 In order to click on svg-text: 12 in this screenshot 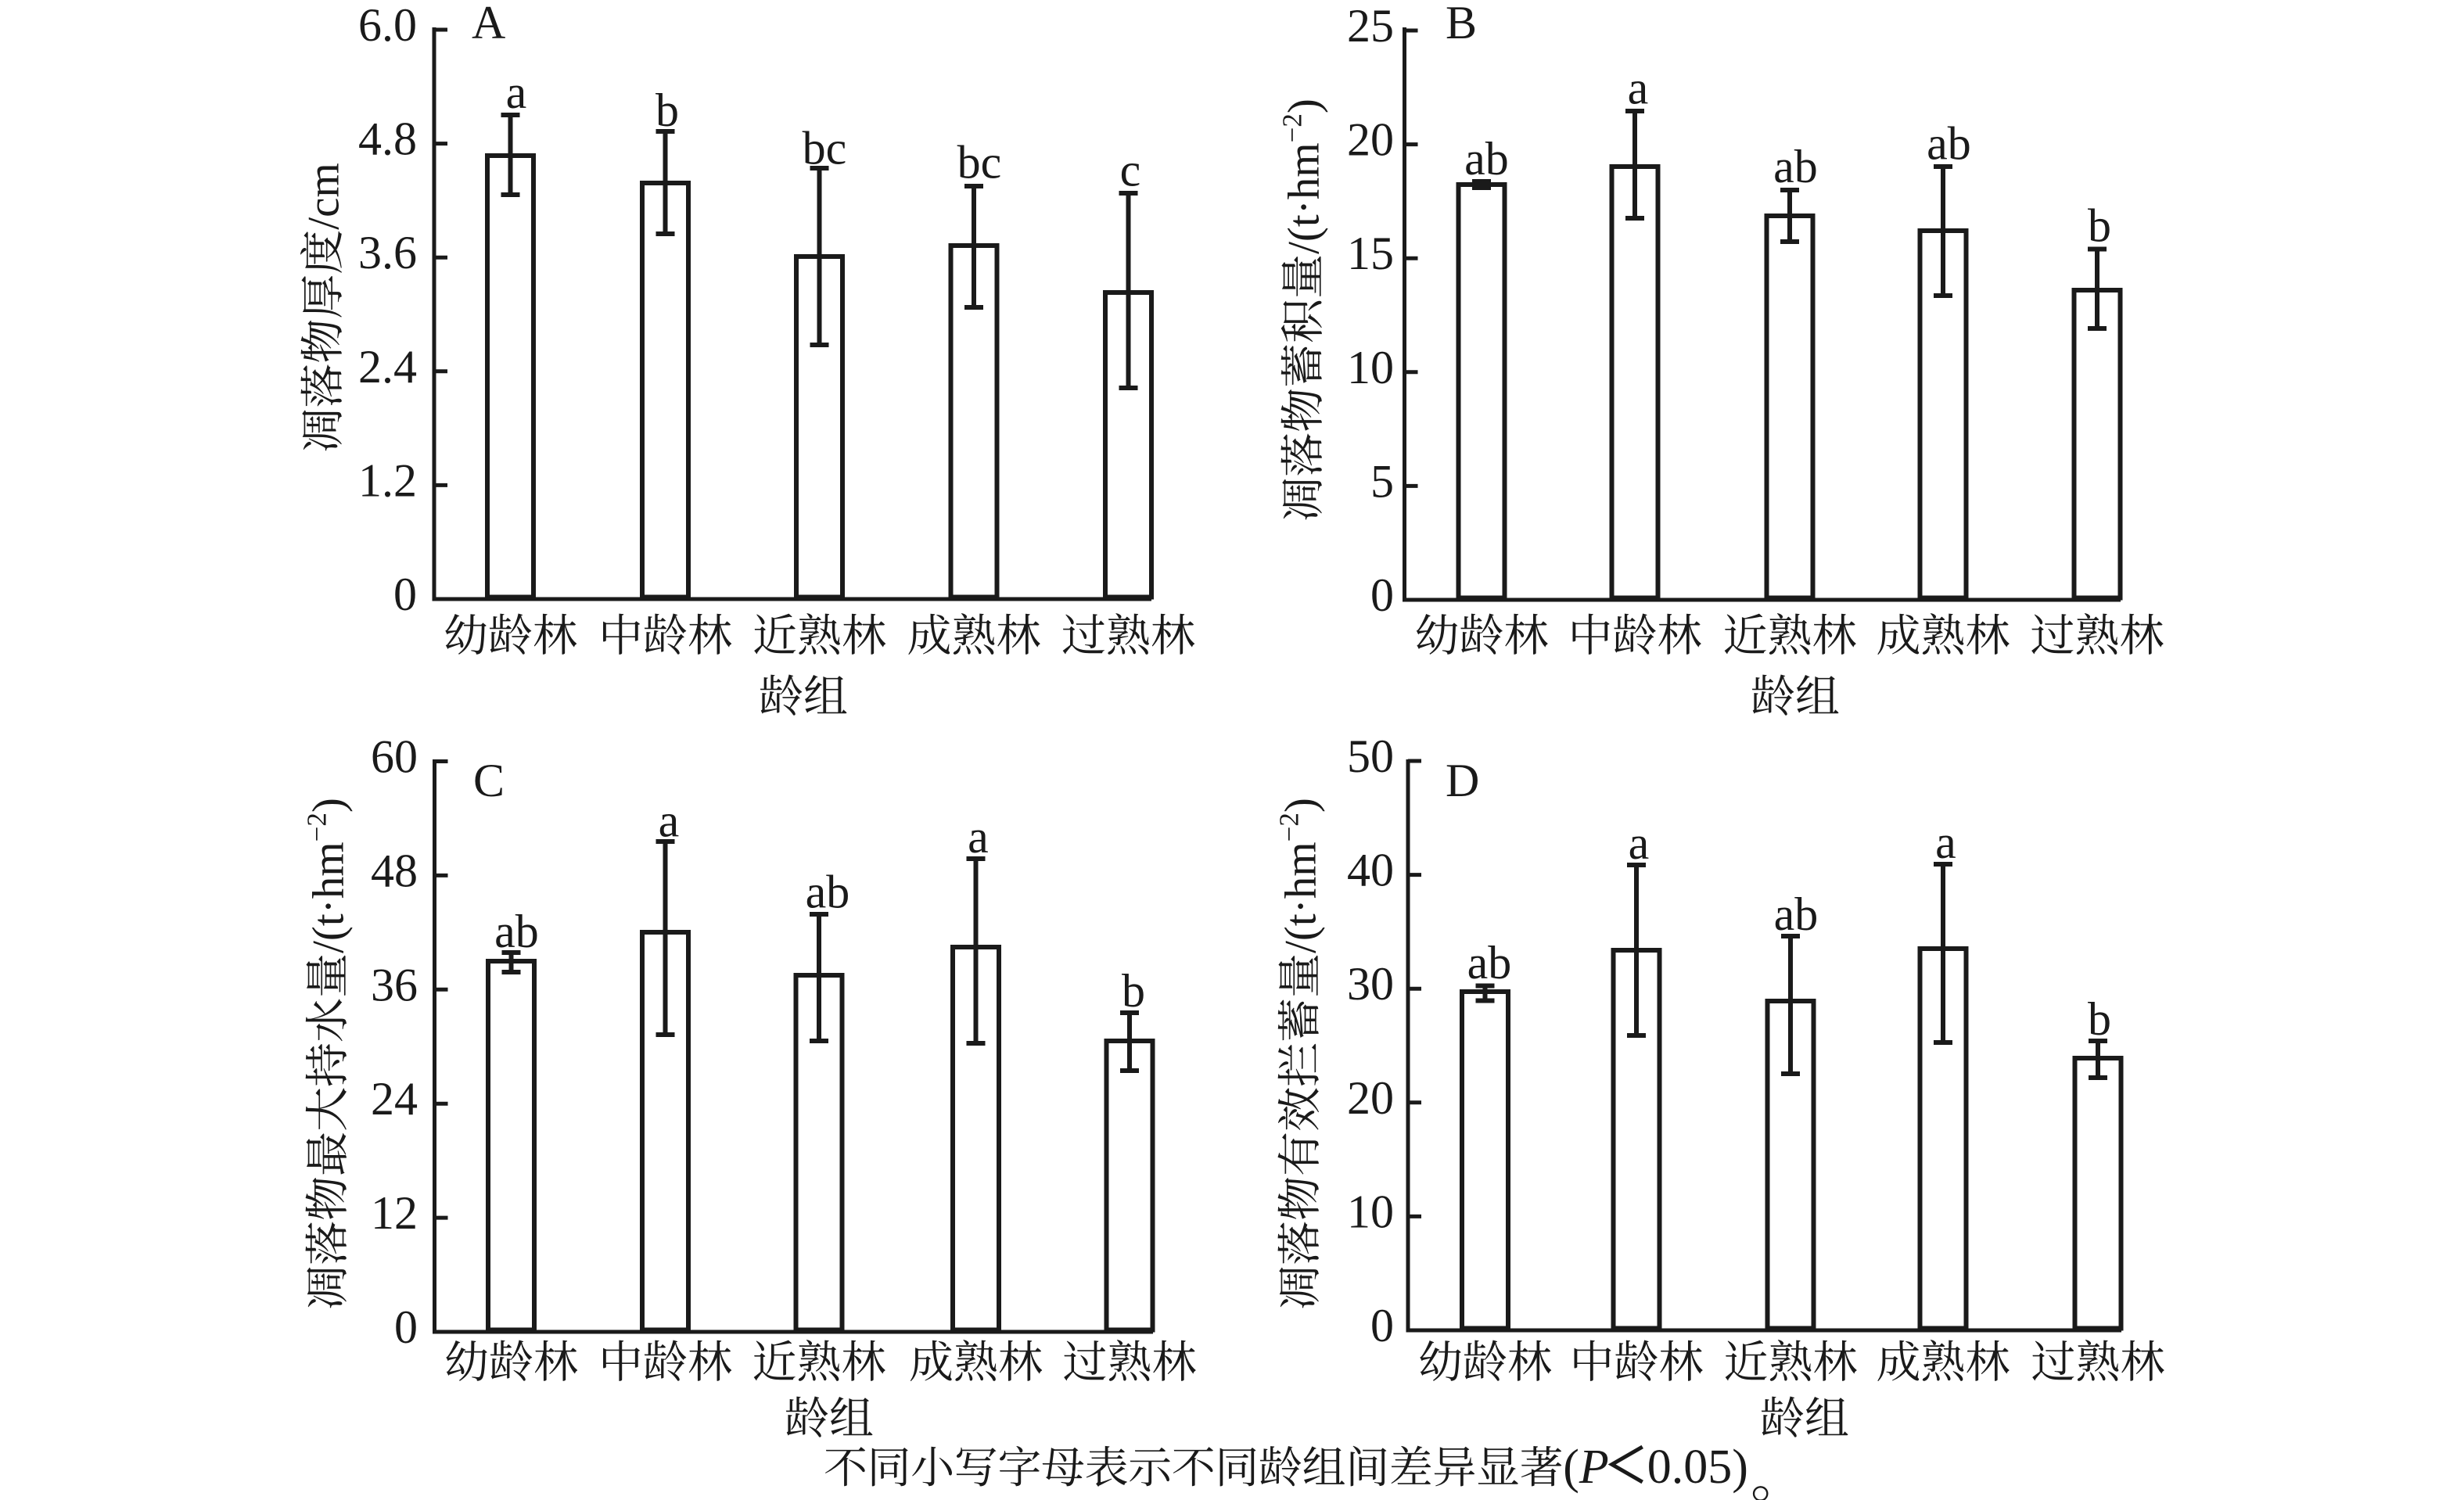, I will do `click(394, 1213)`.